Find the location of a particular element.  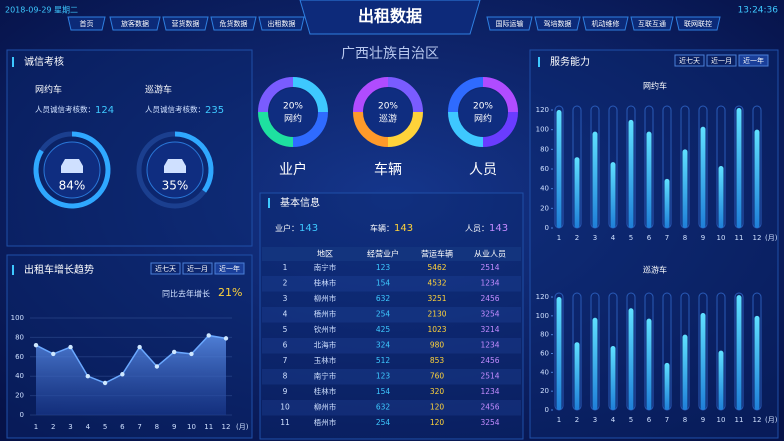

area is located at coordinates (131, 375).